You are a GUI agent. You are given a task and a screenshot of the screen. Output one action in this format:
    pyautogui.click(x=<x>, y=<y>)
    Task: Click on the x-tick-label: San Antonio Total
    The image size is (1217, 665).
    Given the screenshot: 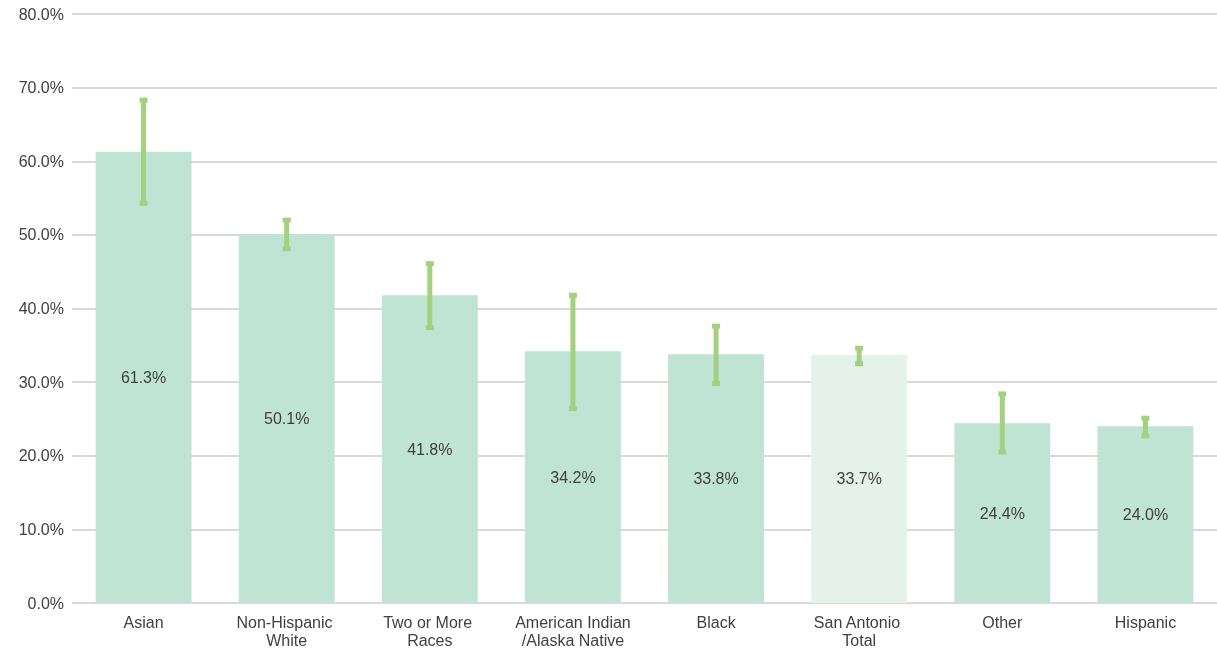 What is the action you would take?
    pyautogui.click(x=859, y=631)
    